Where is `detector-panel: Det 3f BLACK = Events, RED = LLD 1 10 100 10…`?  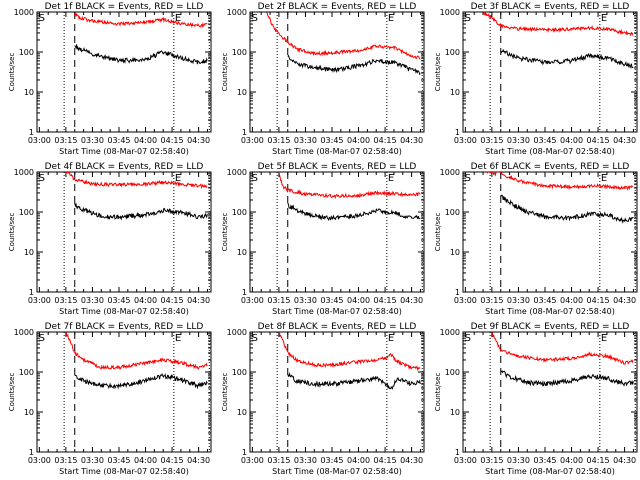
detector-panel: Det 3f BLACK = Events, RED = LLD 1 10 100 10… is located at coordinates (536, 79).